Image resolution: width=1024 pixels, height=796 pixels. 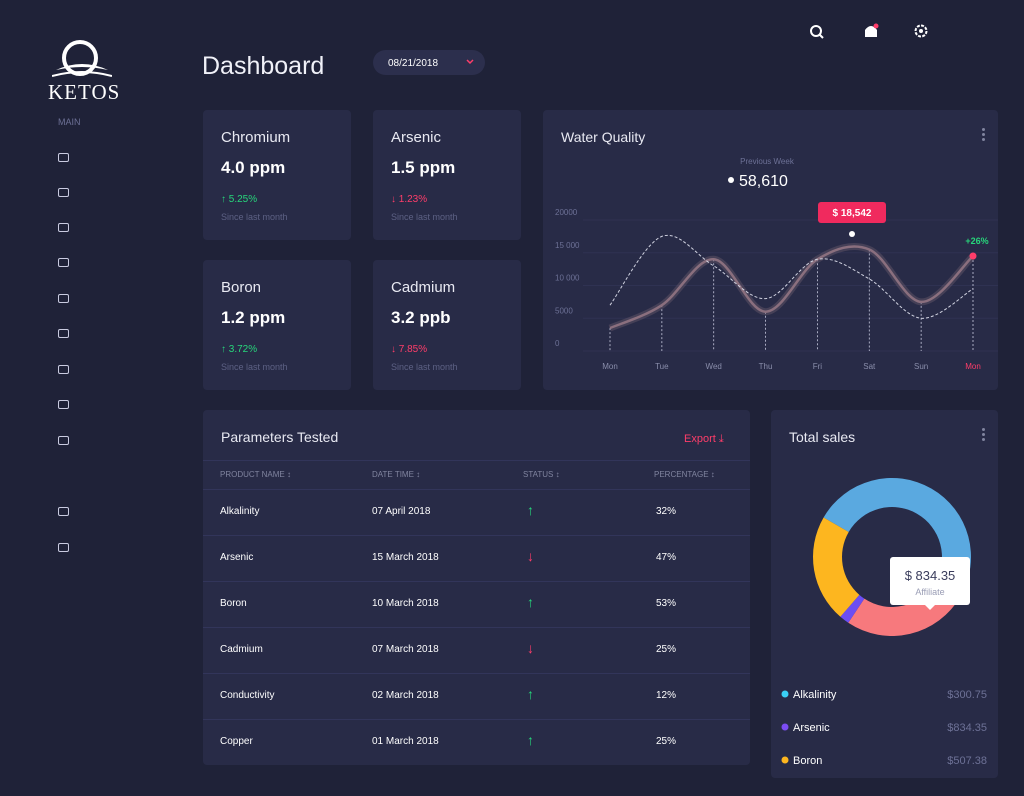 I want to click on cell-percentage: 32%, so click(x=666, y=511).